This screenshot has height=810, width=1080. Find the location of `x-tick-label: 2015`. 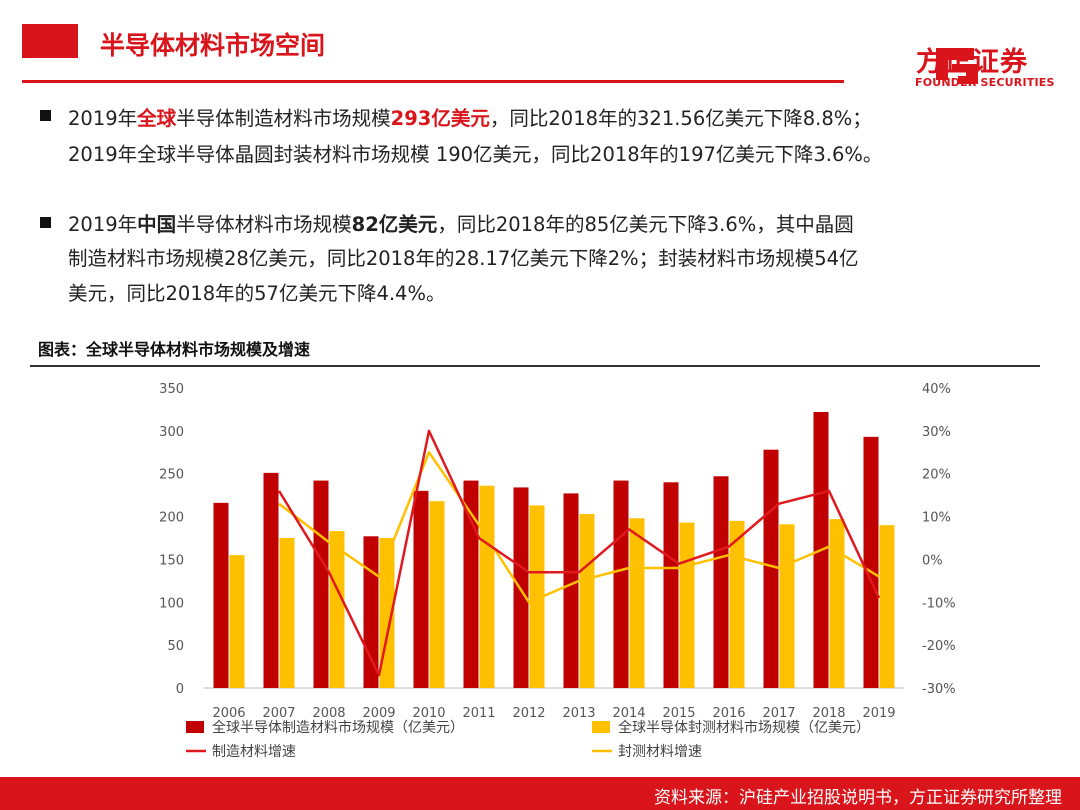

x-tick-label: 2015 is located at coordinates (678, 713).